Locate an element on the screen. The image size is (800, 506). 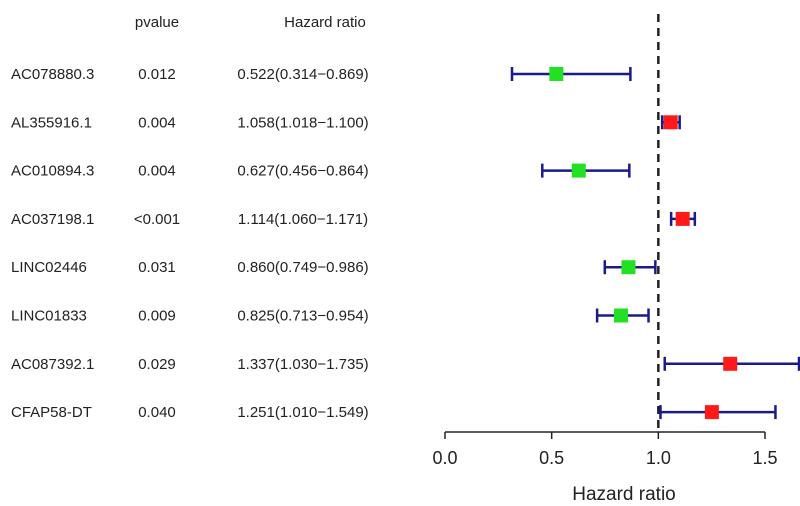
hazard-ratio-label: 0.825(0.713−0.954) is located at coordinates (302, 316).